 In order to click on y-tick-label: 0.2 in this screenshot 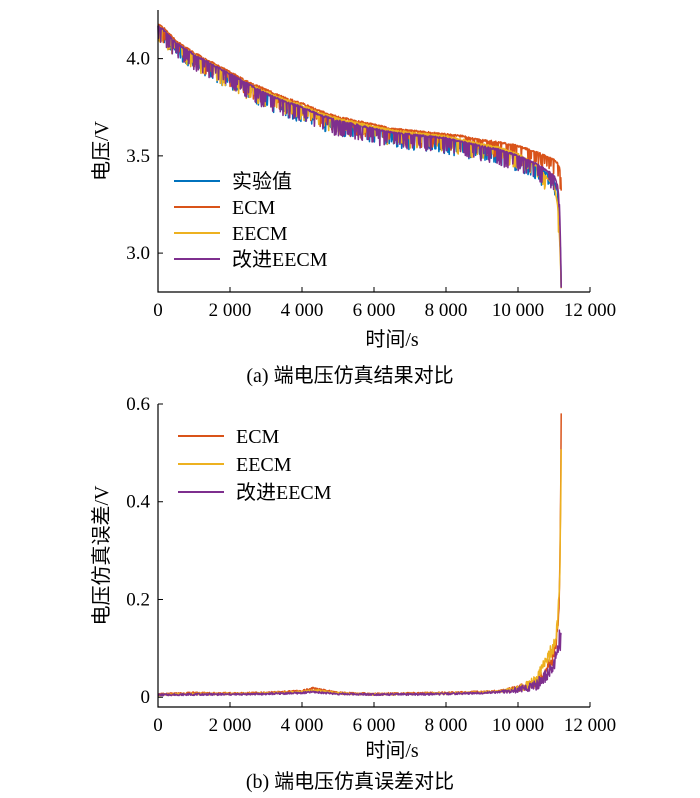, I will do `click(138, 599)`.